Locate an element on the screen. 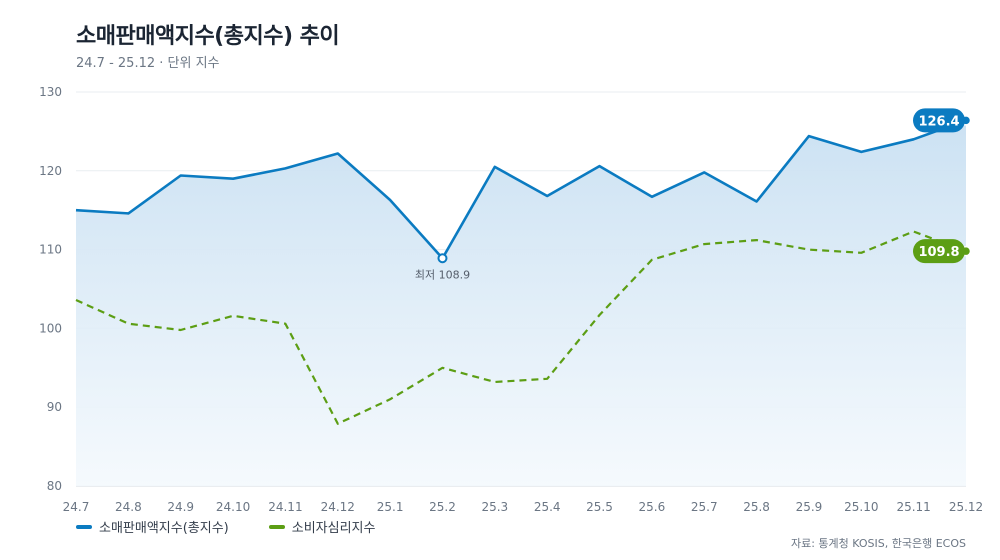 Image resolution: width=1000 pixels, height=560 pixels. x-tick-label: 25.2 is located at coordinates (442, 507).